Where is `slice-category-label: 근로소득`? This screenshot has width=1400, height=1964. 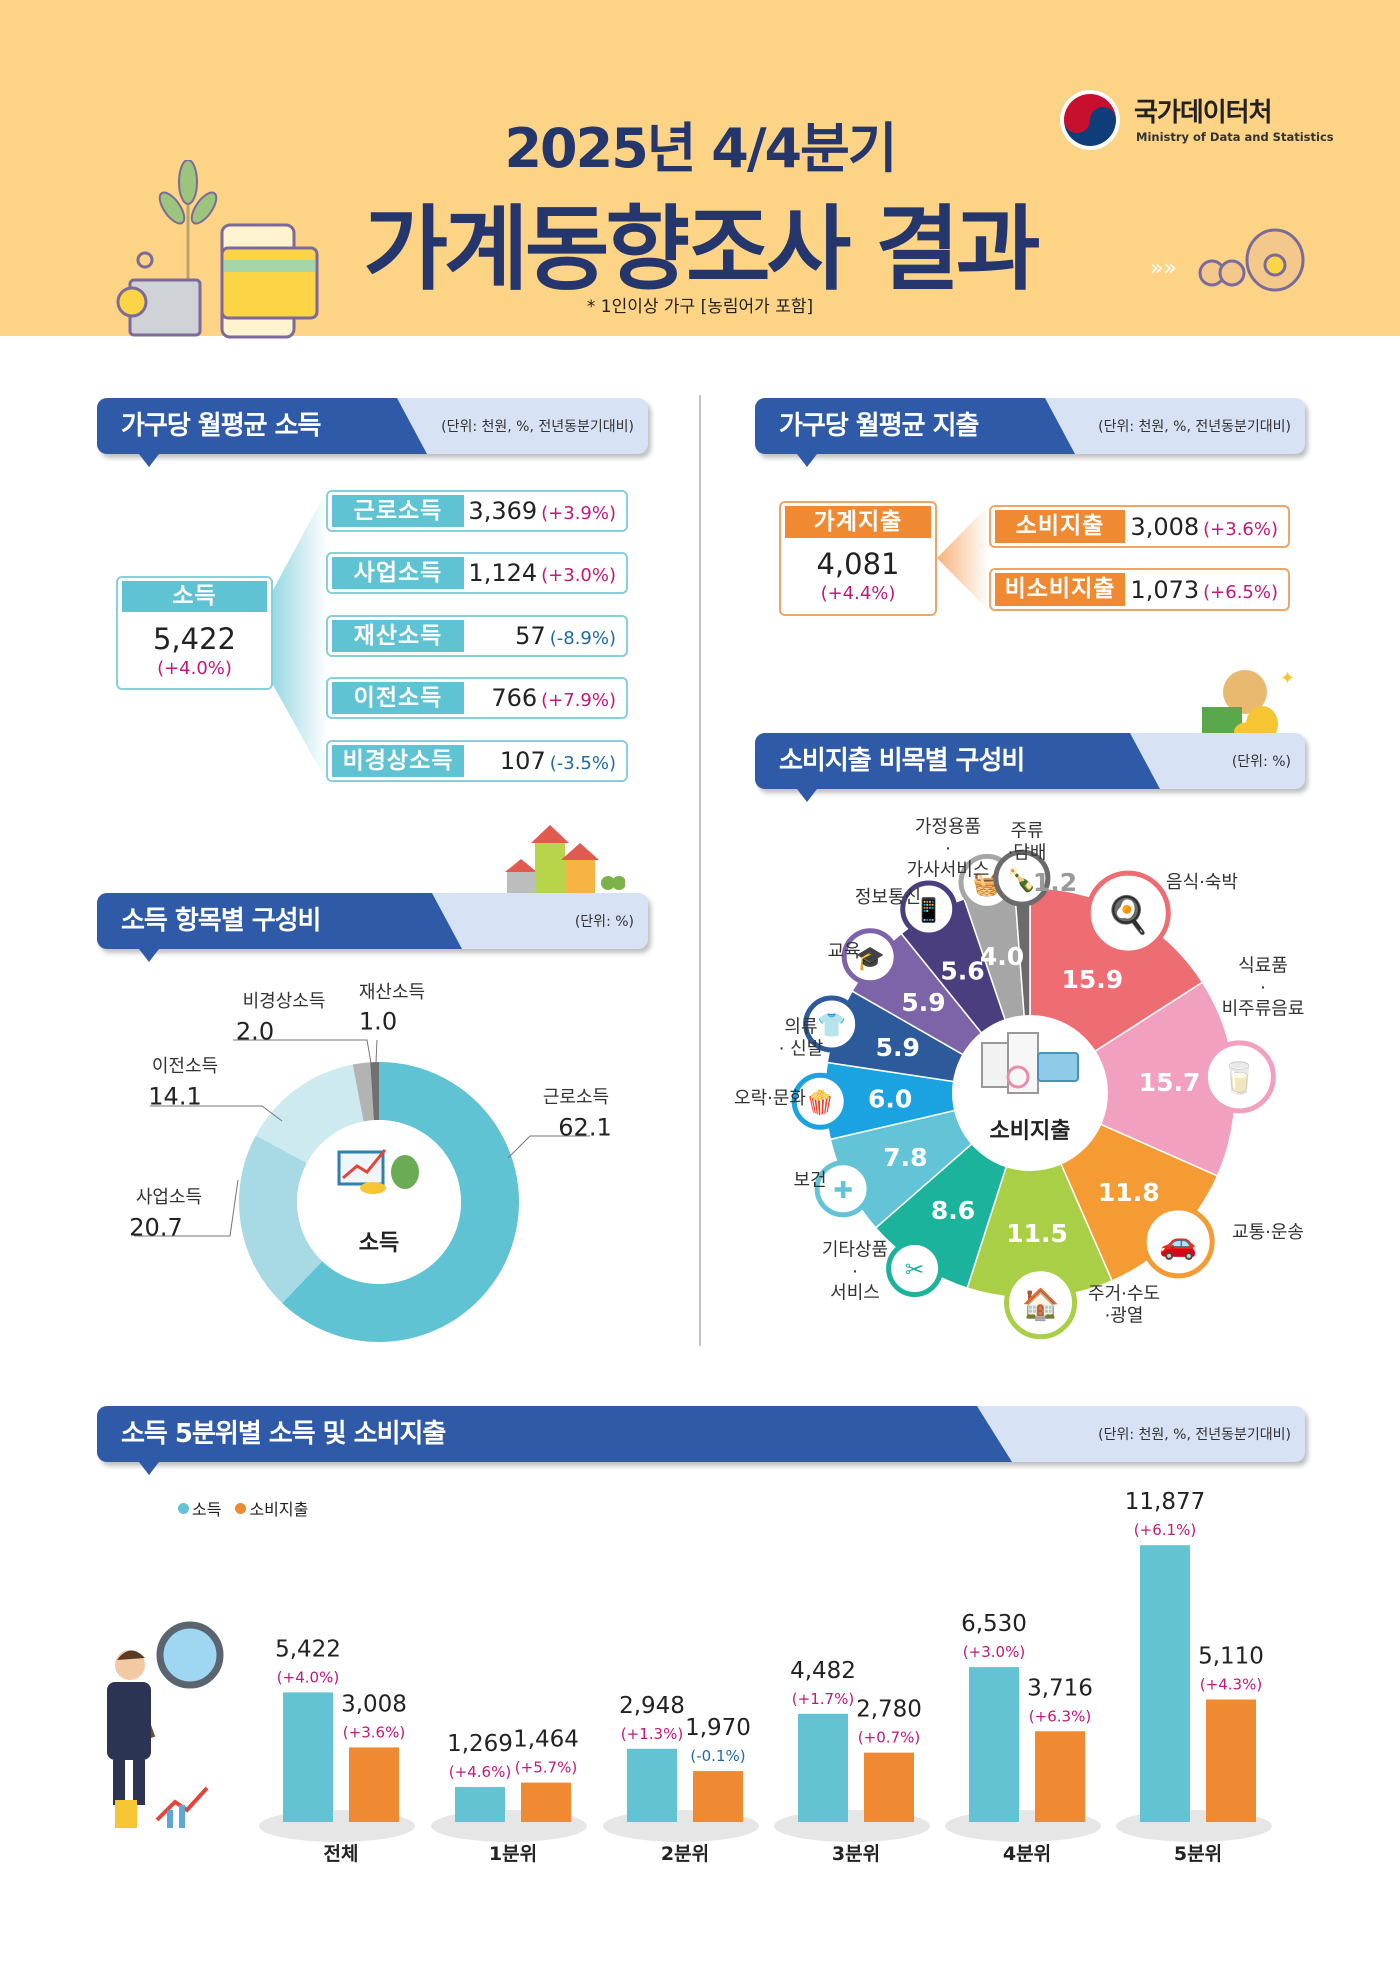 slice-category-label: 근로소득 is located at coordinates (576, 1098).